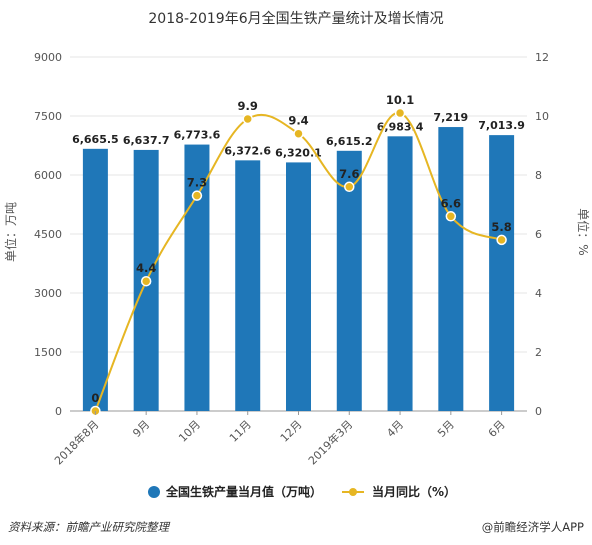  Describe the element at coordinates (353, 492) in the screenshot. I see `legend-line-marker` at that location.